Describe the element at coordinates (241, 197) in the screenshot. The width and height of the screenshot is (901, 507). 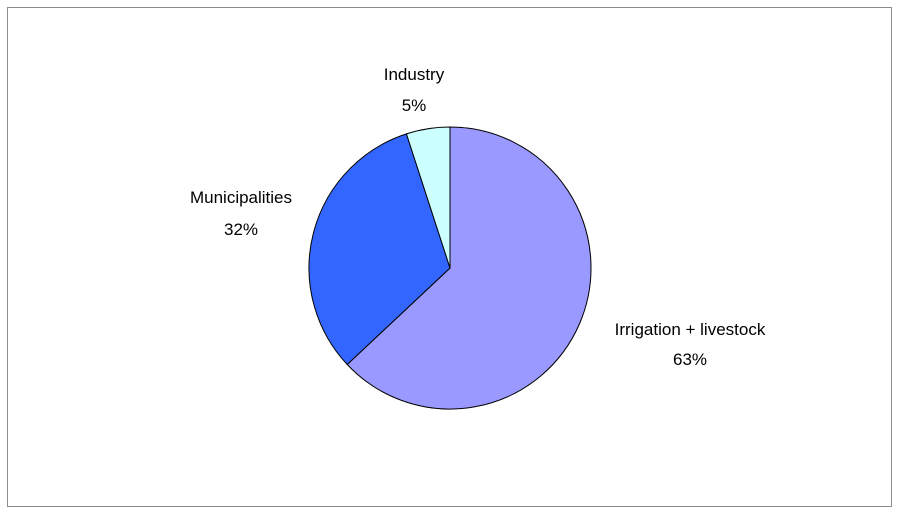
I see `label-municipalities-name: Municipalities` at that location.